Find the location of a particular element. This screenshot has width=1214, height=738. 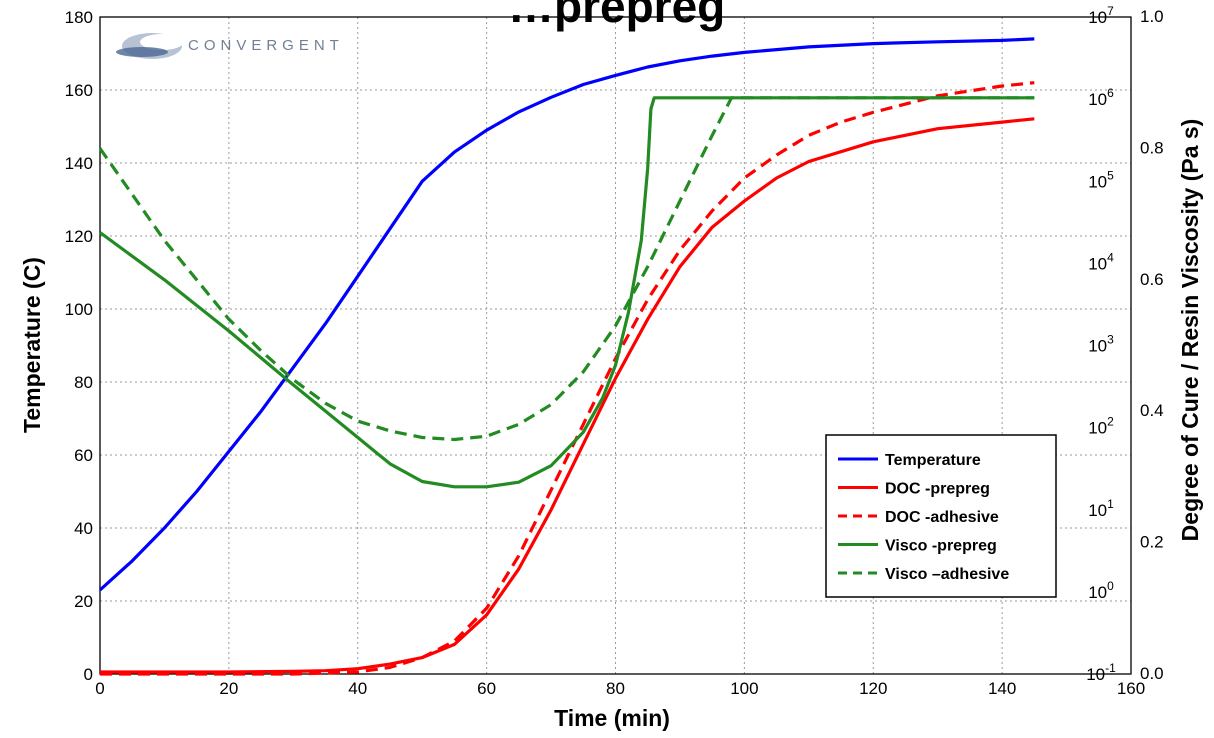

chart-title: …prepreg is located at coordinates (616, 16).